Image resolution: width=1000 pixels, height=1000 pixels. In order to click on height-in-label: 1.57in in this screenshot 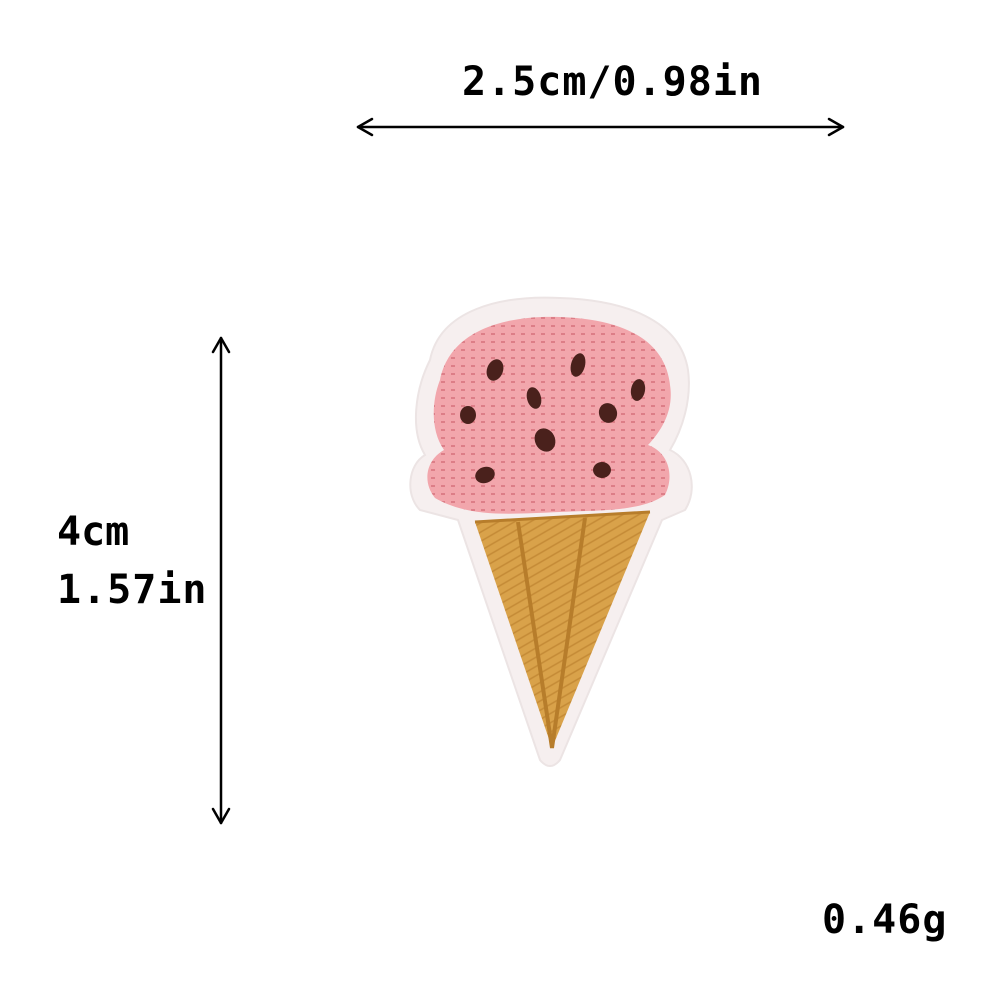, I will do `click(132, 590)`.